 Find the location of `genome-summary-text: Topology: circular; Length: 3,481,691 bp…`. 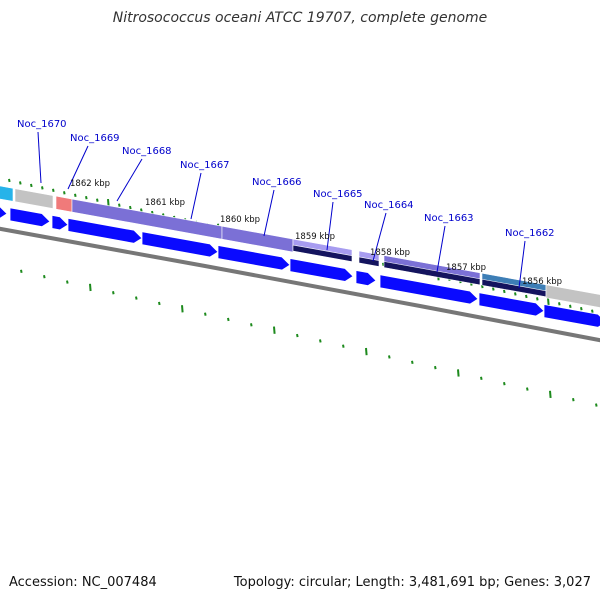

genome-summary-text: Topology: circular; Length: 3,481,691 bp… is located at coordinates (412, 582).